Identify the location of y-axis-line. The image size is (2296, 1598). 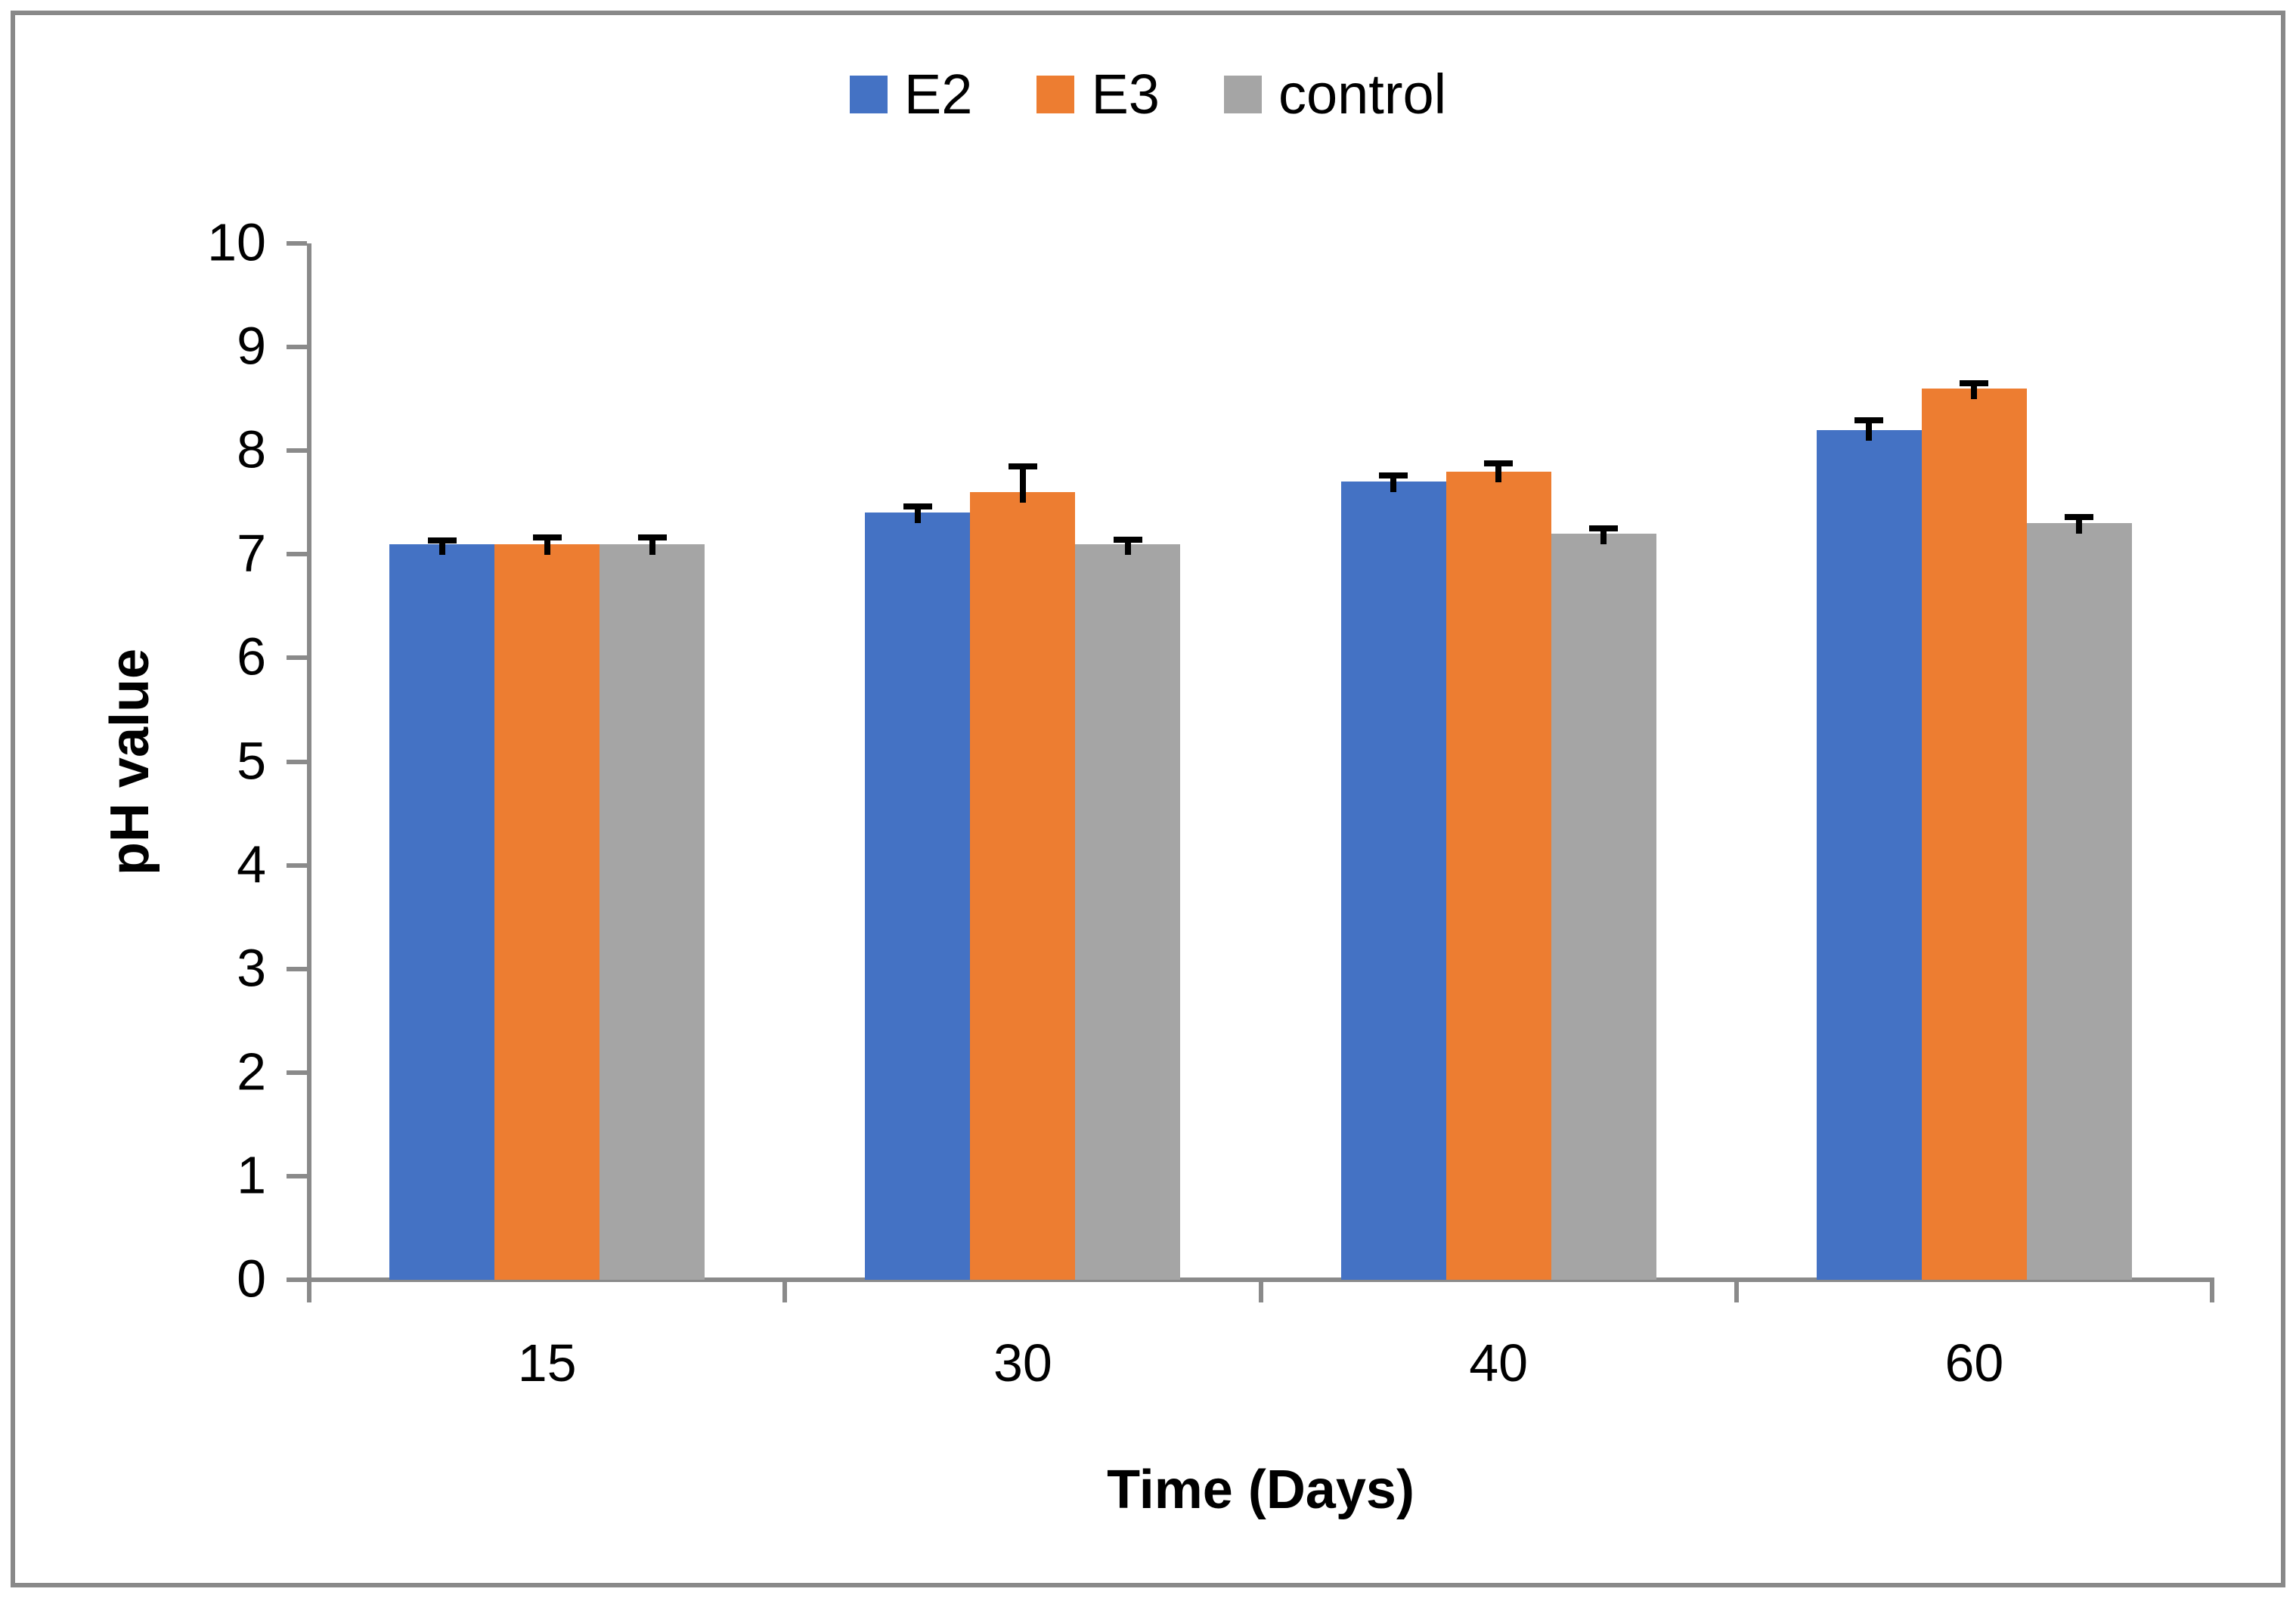
(309, 773).